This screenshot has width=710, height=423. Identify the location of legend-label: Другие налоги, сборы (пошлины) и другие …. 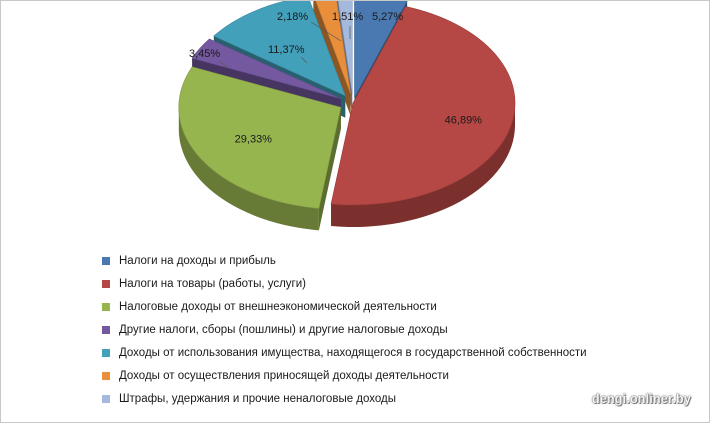
(283, 329).